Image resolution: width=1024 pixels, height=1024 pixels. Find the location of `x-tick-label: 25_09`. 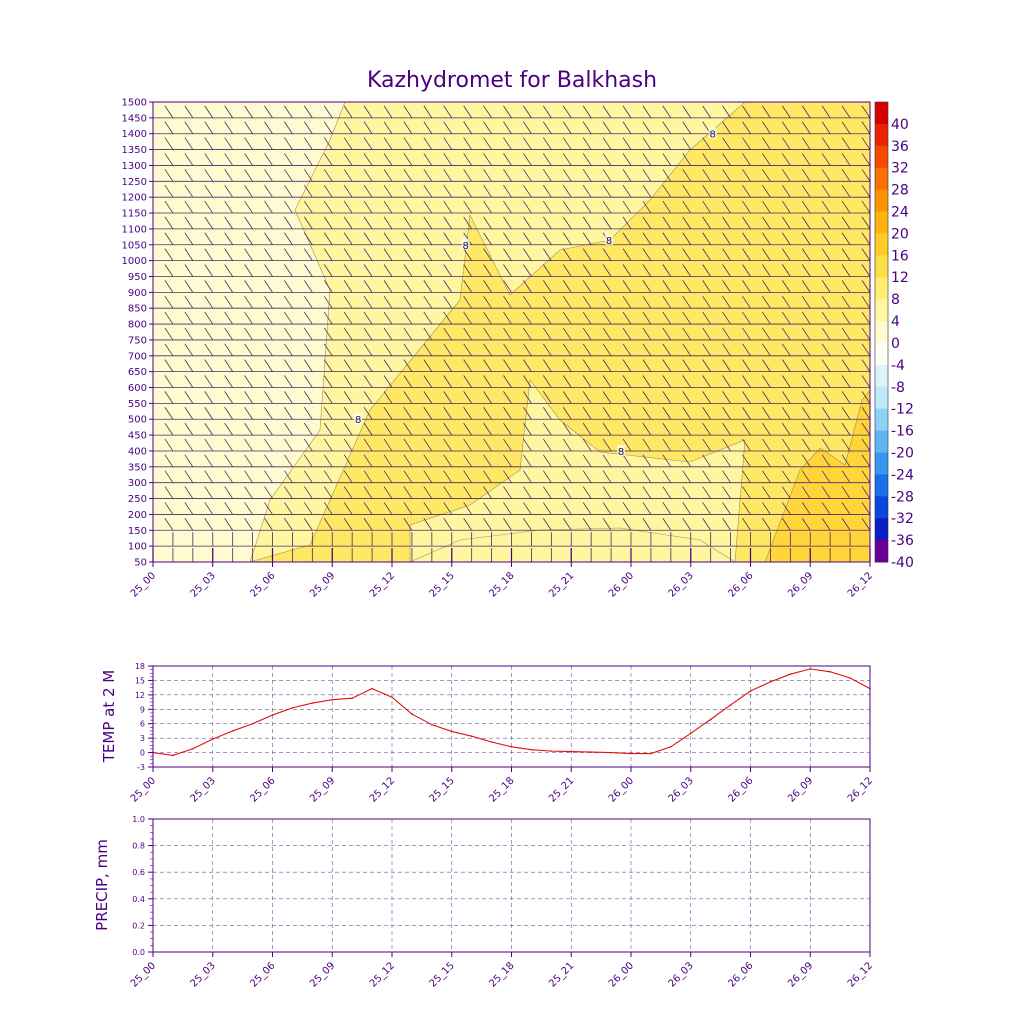

x-tick-label: 25_09 is located at coordinates (322, 789).